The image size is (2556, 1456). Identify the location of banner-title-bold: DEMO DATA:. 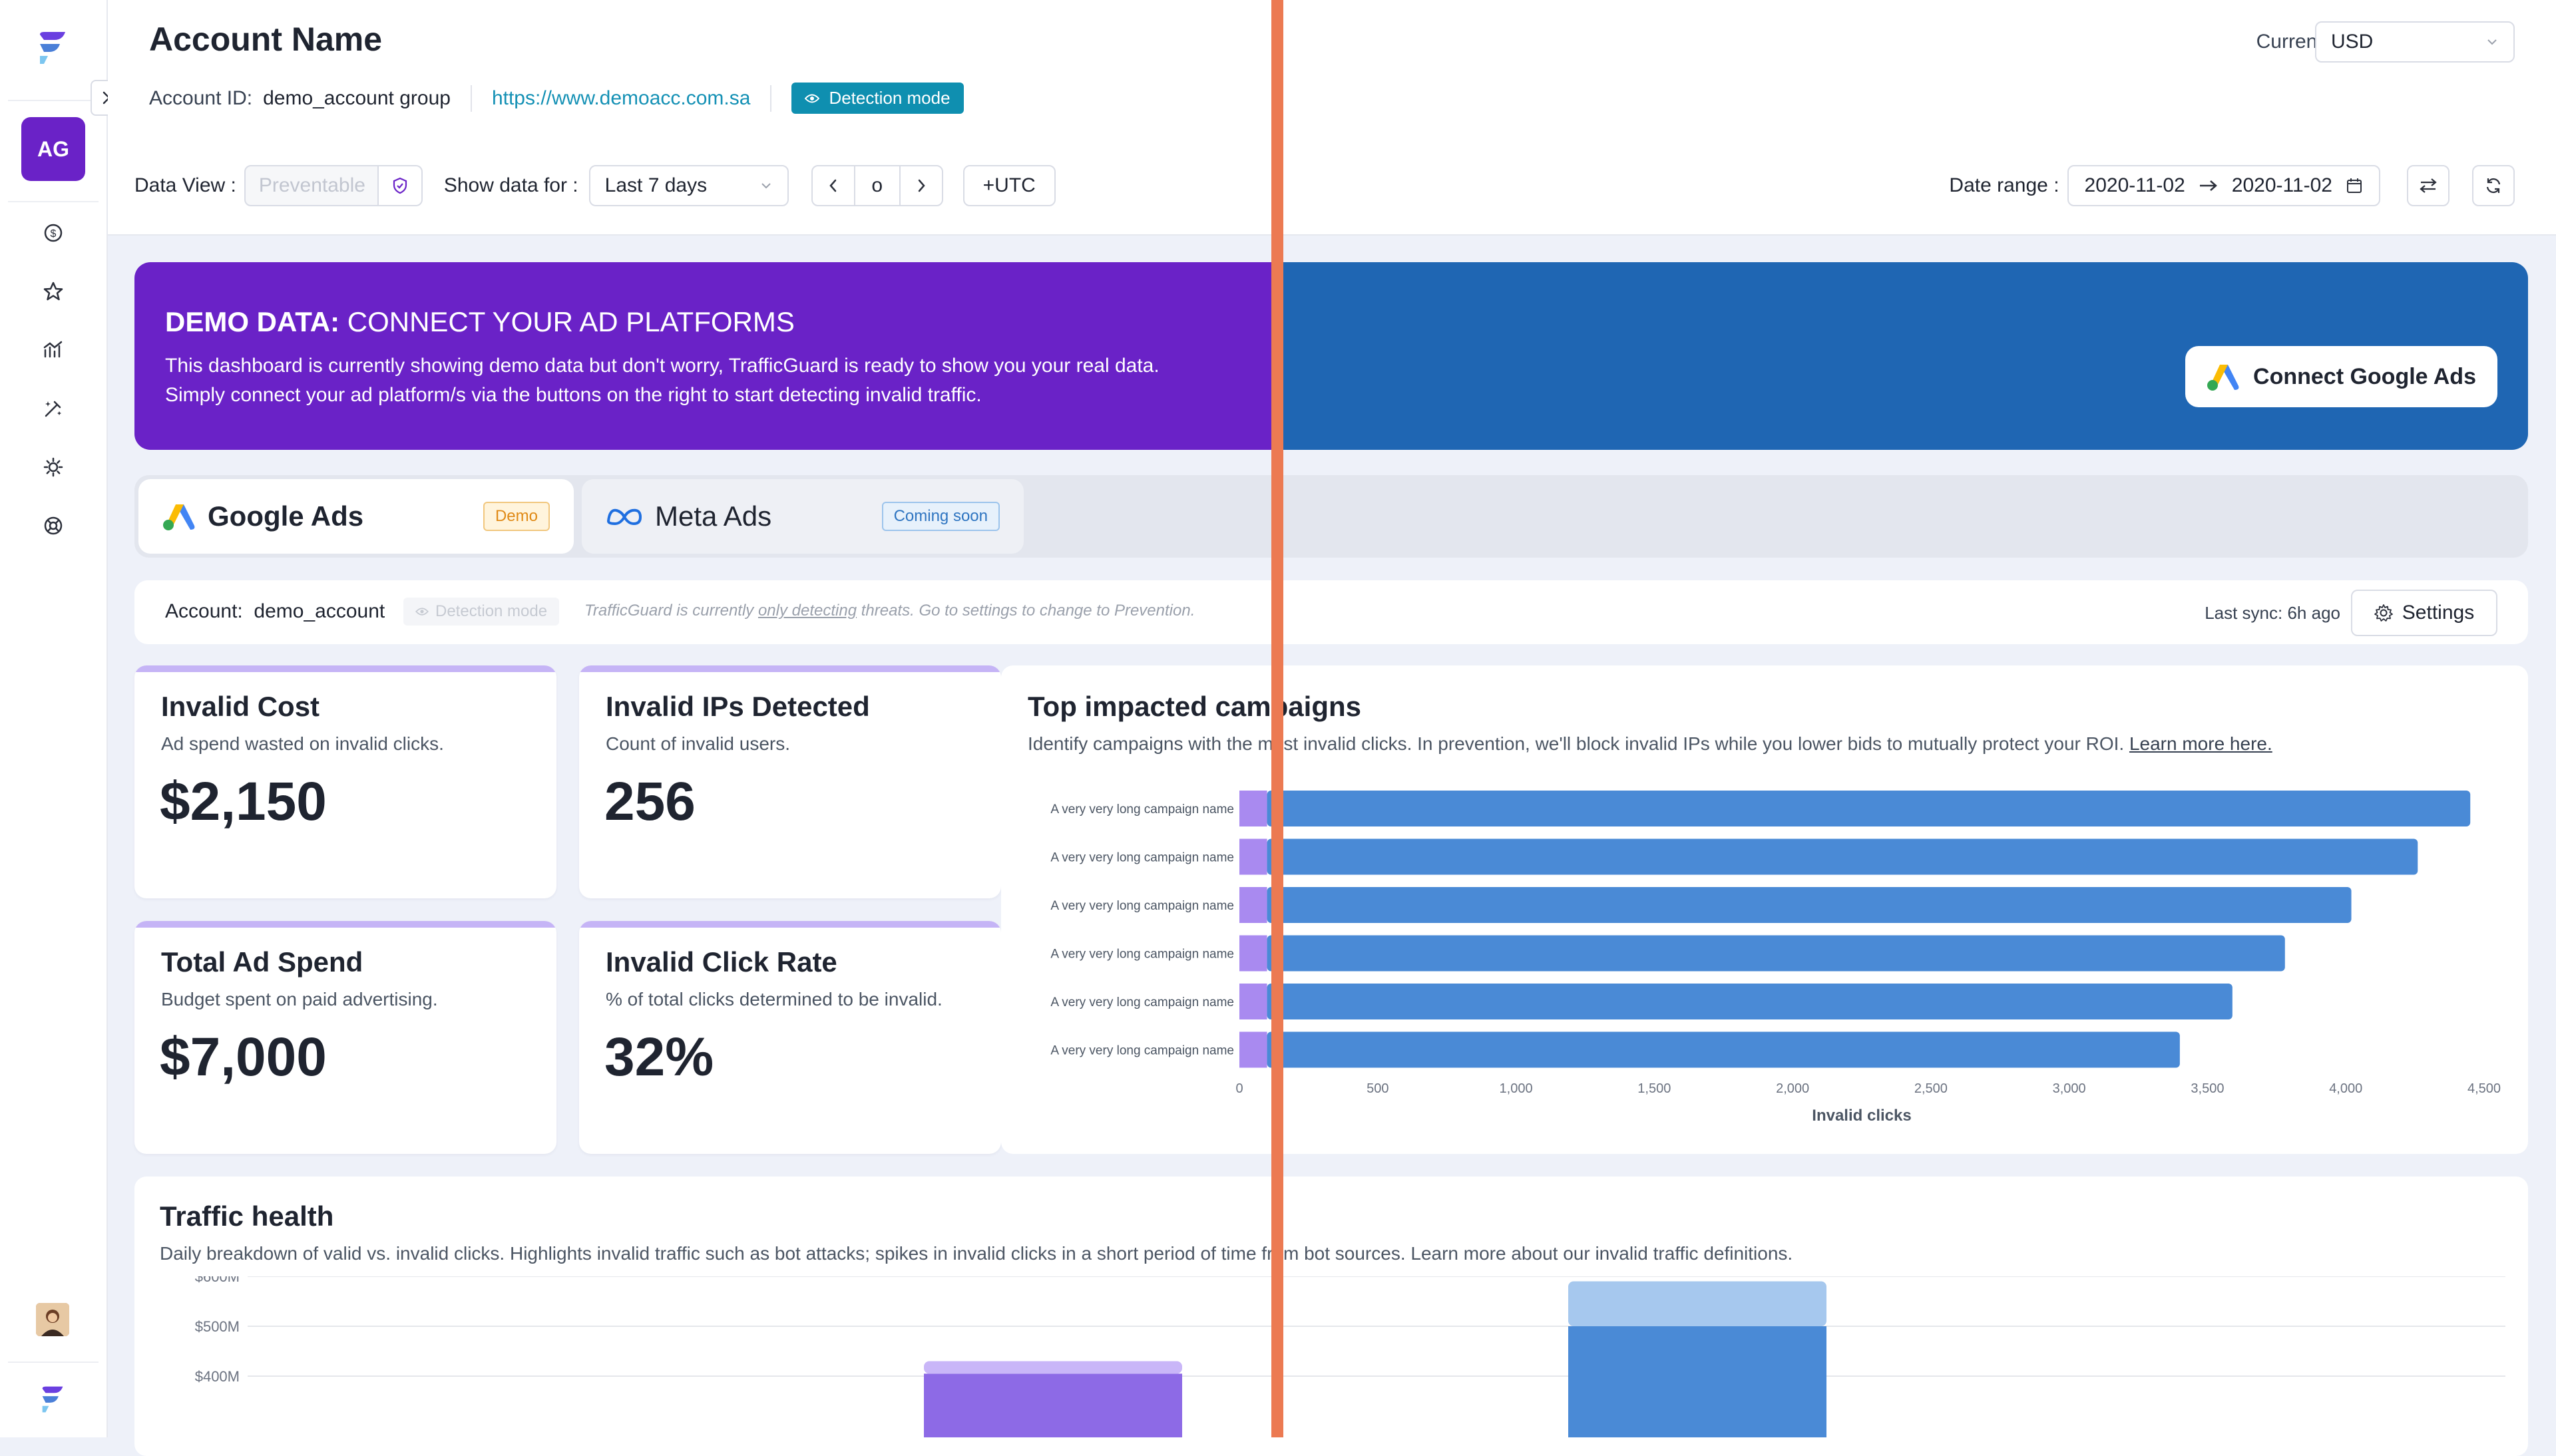
(252, 321).